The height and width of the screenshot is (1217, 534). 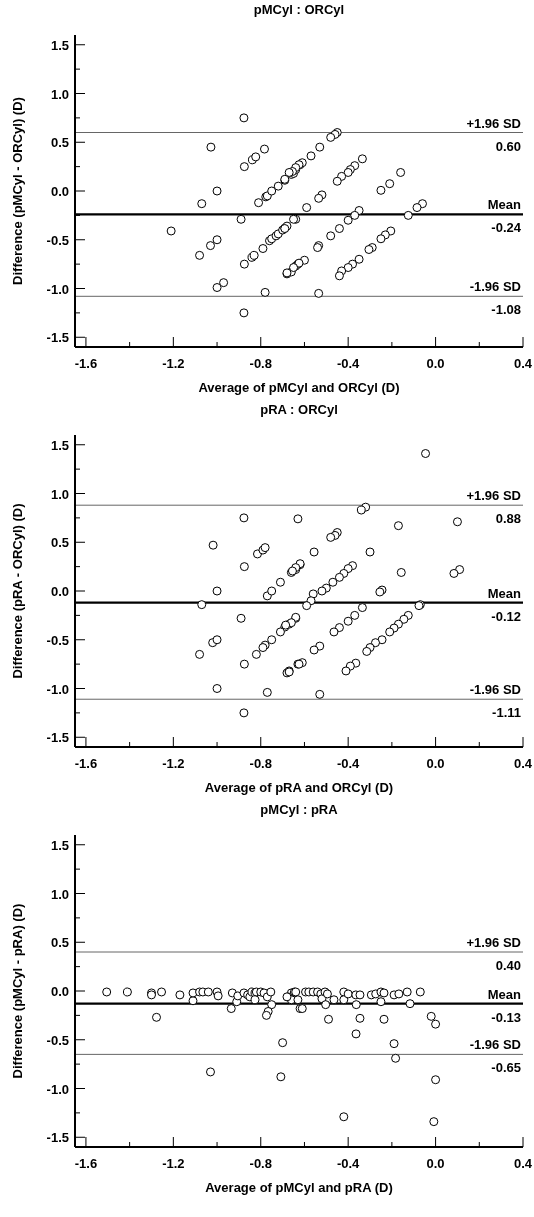 What do you see at coordinates (17, 991) in the screenshot?
I see `y-axis-title: Difference (pMCyl - pRA) (D)` at bounding box center [17, 991].